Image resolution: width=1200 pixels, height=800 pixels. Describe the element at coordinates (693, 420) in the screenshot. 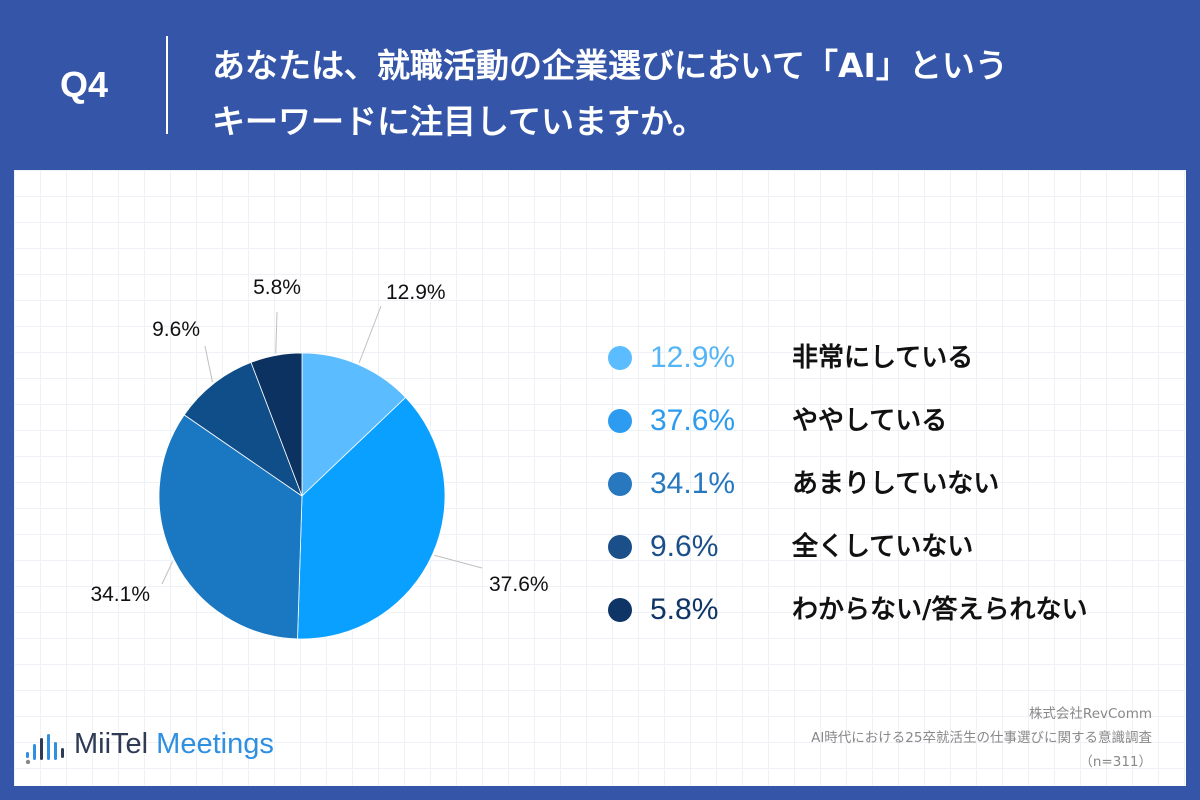

I see `legend-percentage: 37.6%` at that location.